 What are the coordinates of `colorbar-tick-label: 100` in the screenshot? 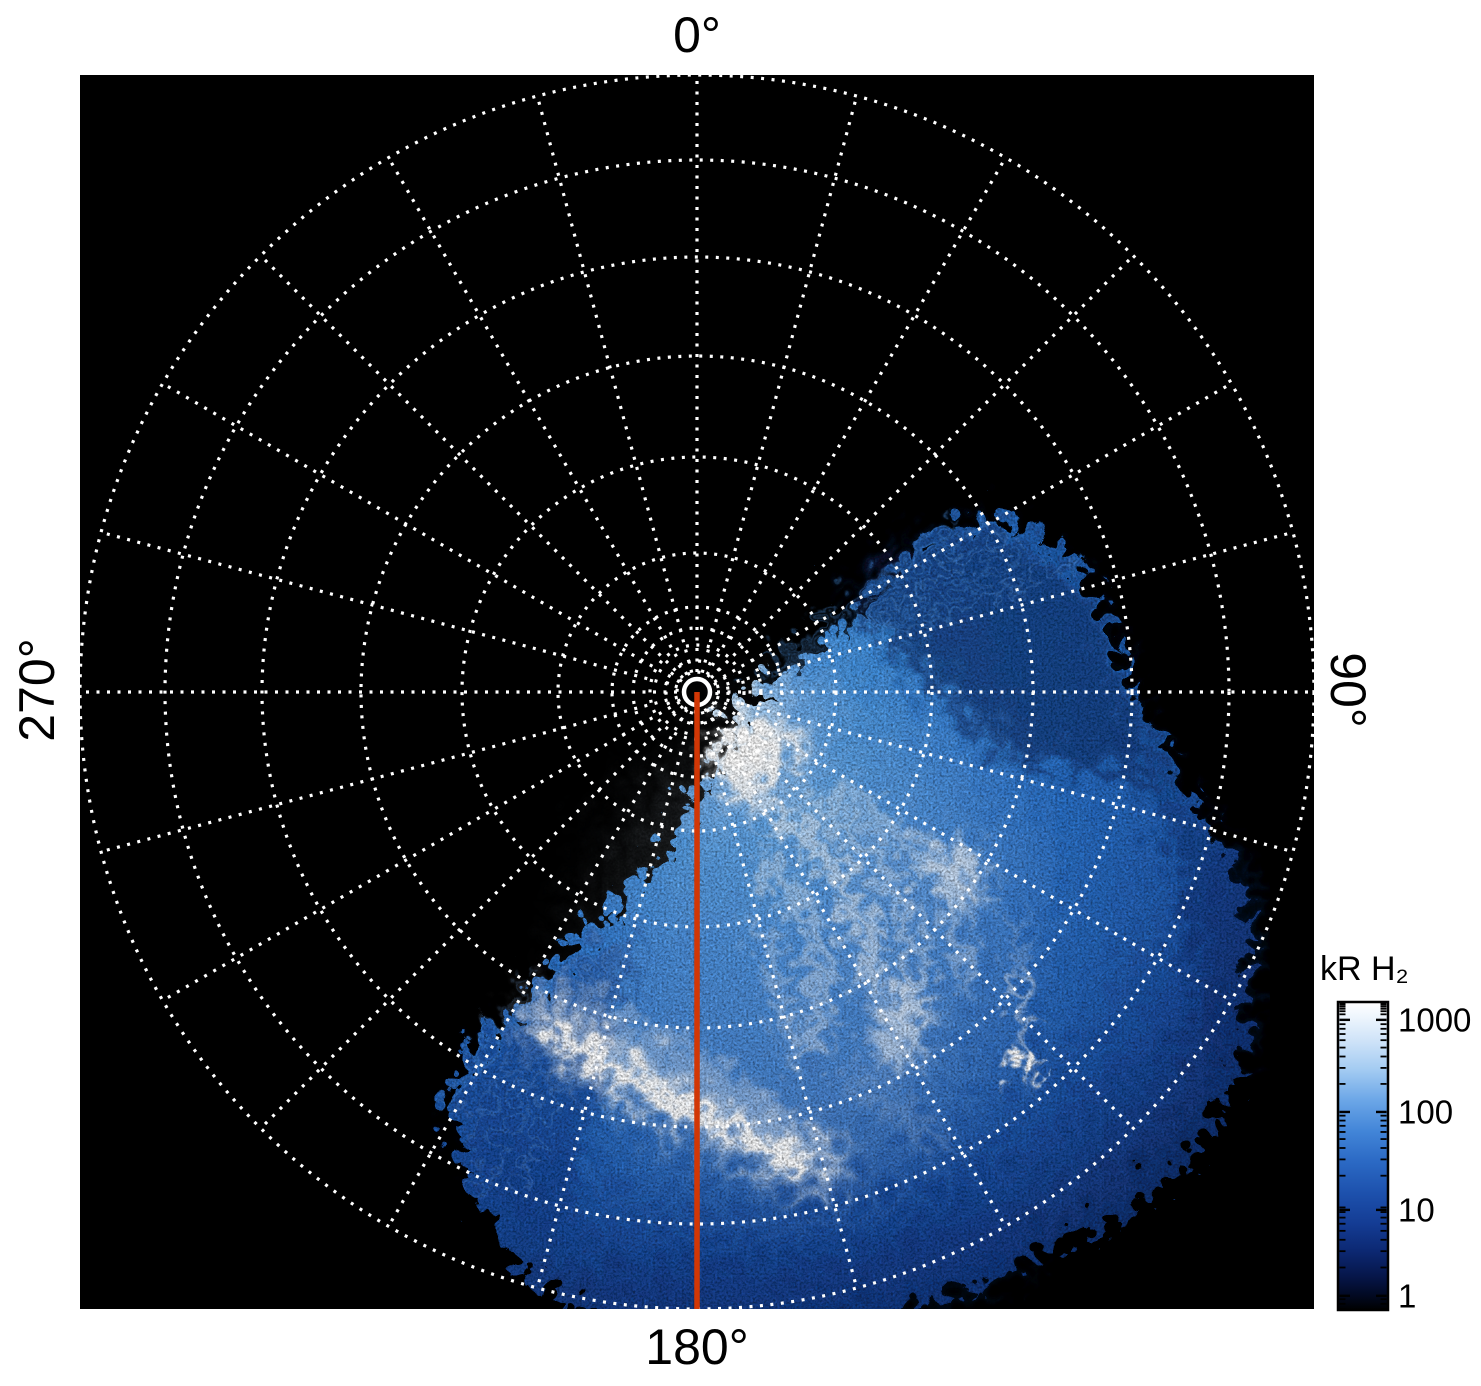 It's located at (1426, 1112).